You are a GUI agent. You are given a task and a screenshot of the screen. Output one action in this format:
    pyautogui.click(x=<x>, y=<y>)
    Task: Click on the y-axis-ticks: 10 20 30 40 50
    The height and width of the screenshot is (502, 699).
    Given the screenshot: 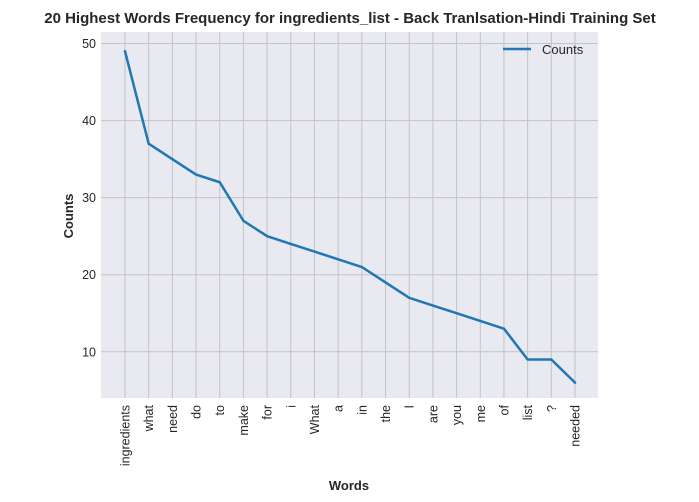 What is the action you would take?
    pyautogui.click(x=89, y=198)
    